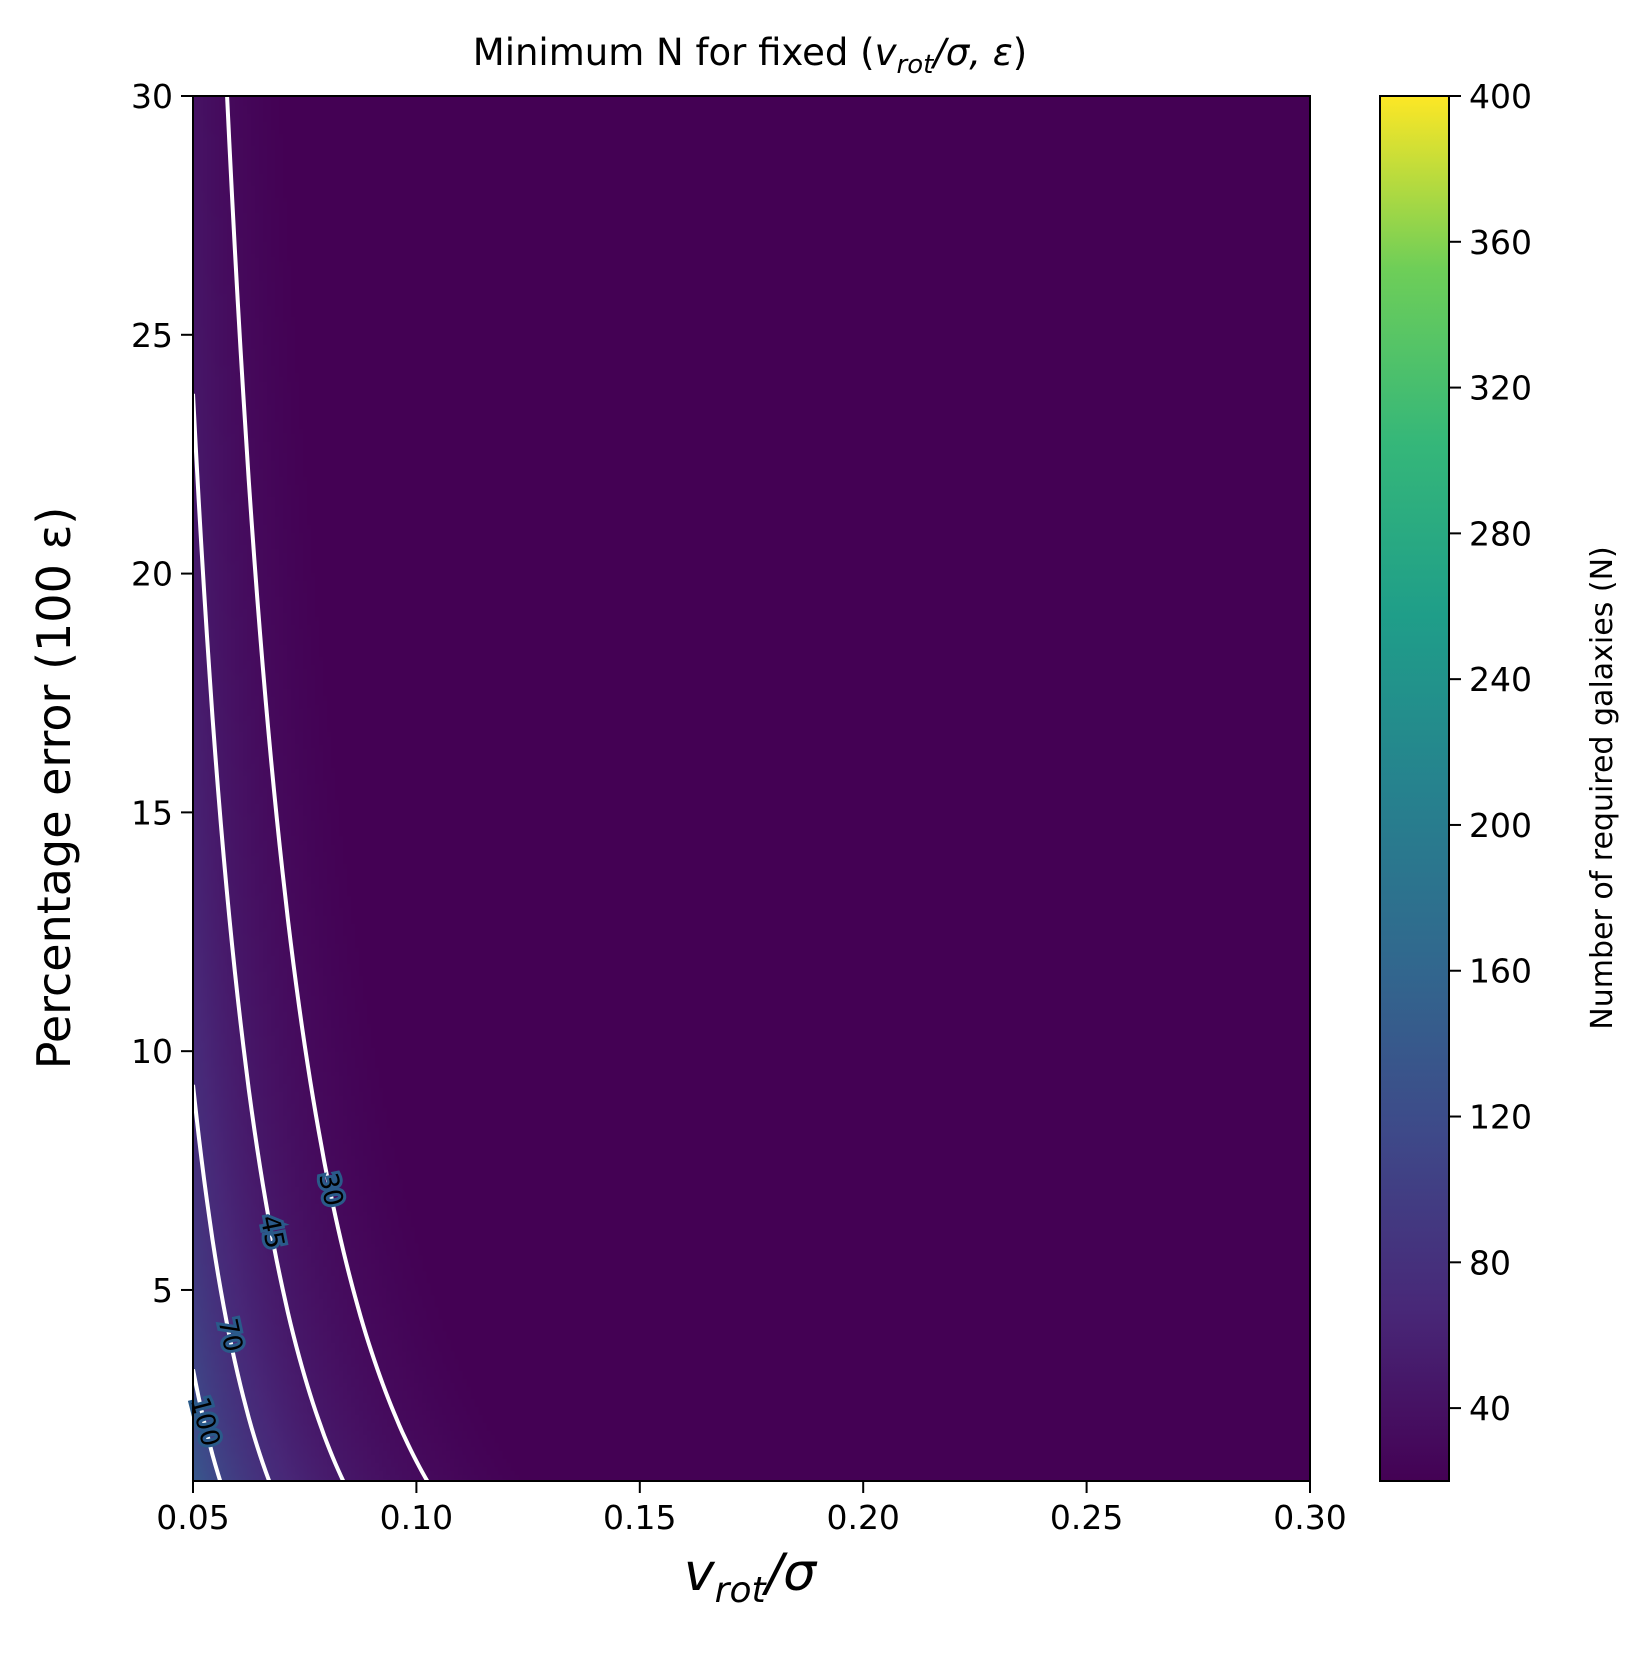 The width and height of the screenshot is (1643, 1657). What do you see at coordinates (1086, 1517) in the screenshot?
I see `x-tick-label: 0.25` at bounding box center [1086, 1517].